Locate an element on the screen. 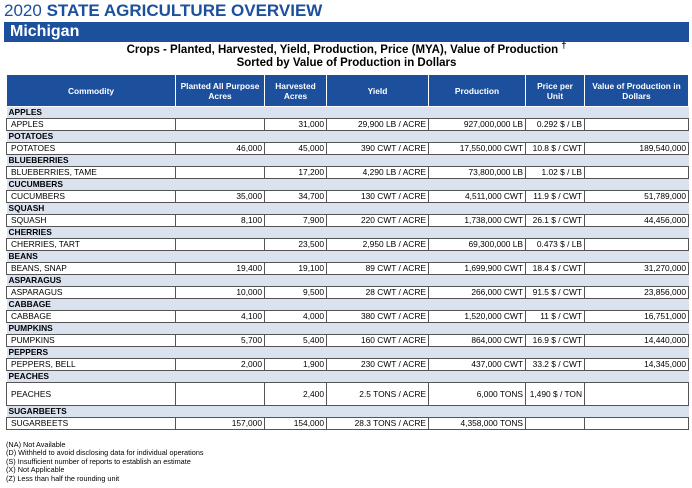  cell-commodity: PEPPERS, BELL is located at coordinates (91, 364).